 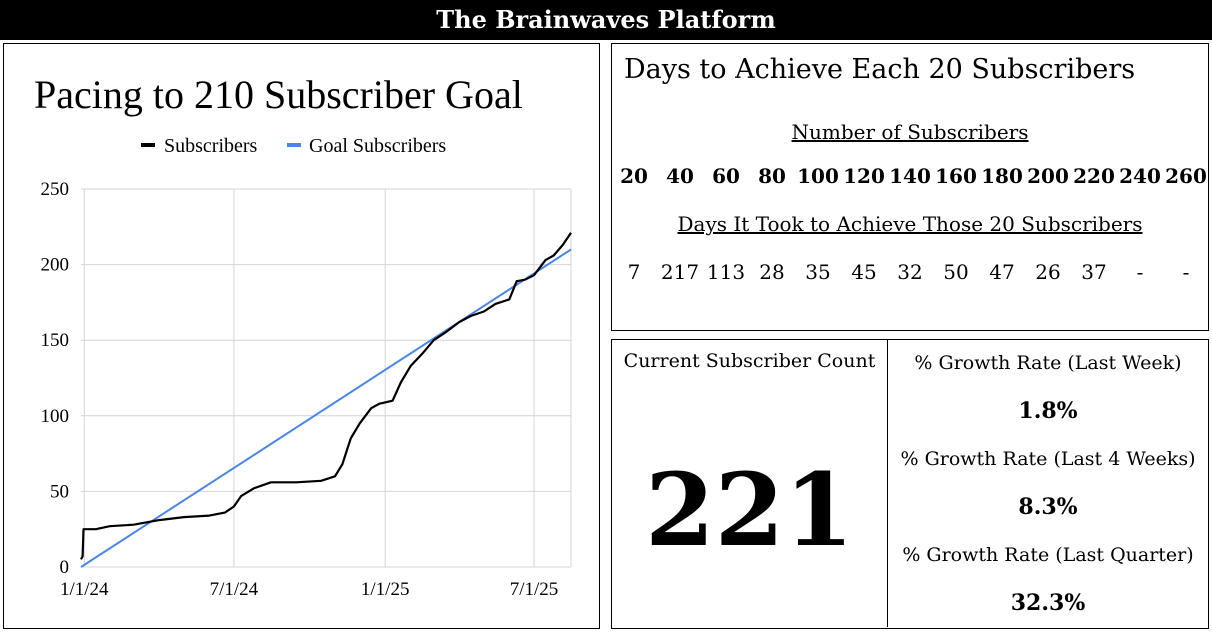 What do you see at coordinates (1002, 272) in the screenshot?
I see `days-value: 47` at bounding box center [1002, 272].